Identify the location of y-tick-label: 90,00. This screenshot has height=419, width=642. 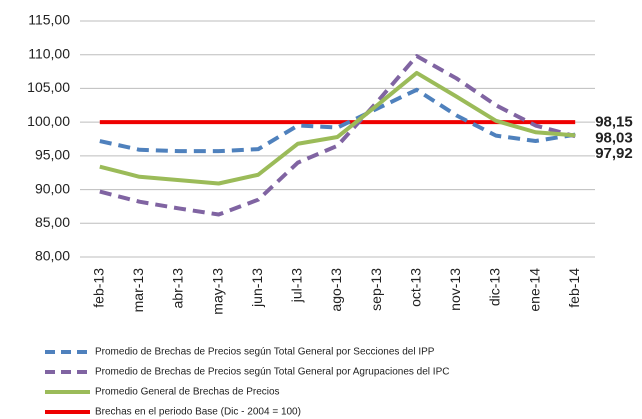
(52, 188).